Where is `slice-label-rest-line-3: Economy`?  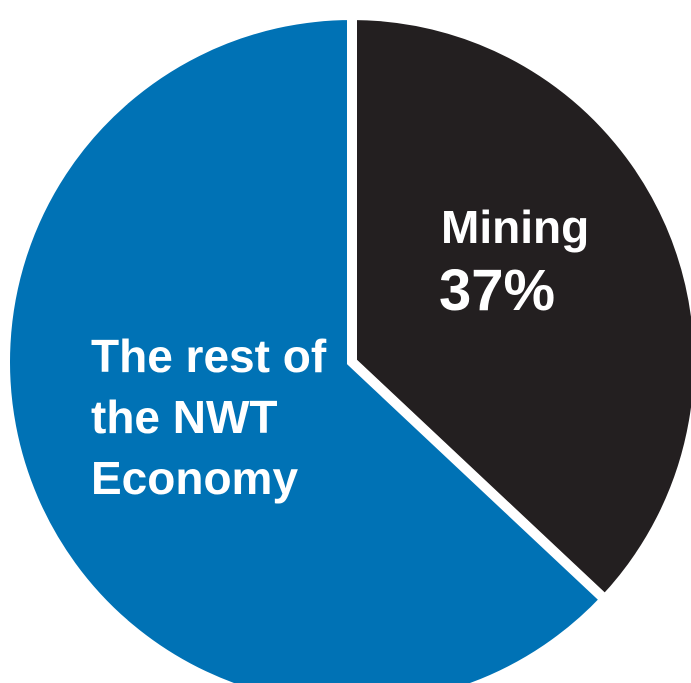 slice-label-rest-line-3: Economy is located at coordinates (194, 478).